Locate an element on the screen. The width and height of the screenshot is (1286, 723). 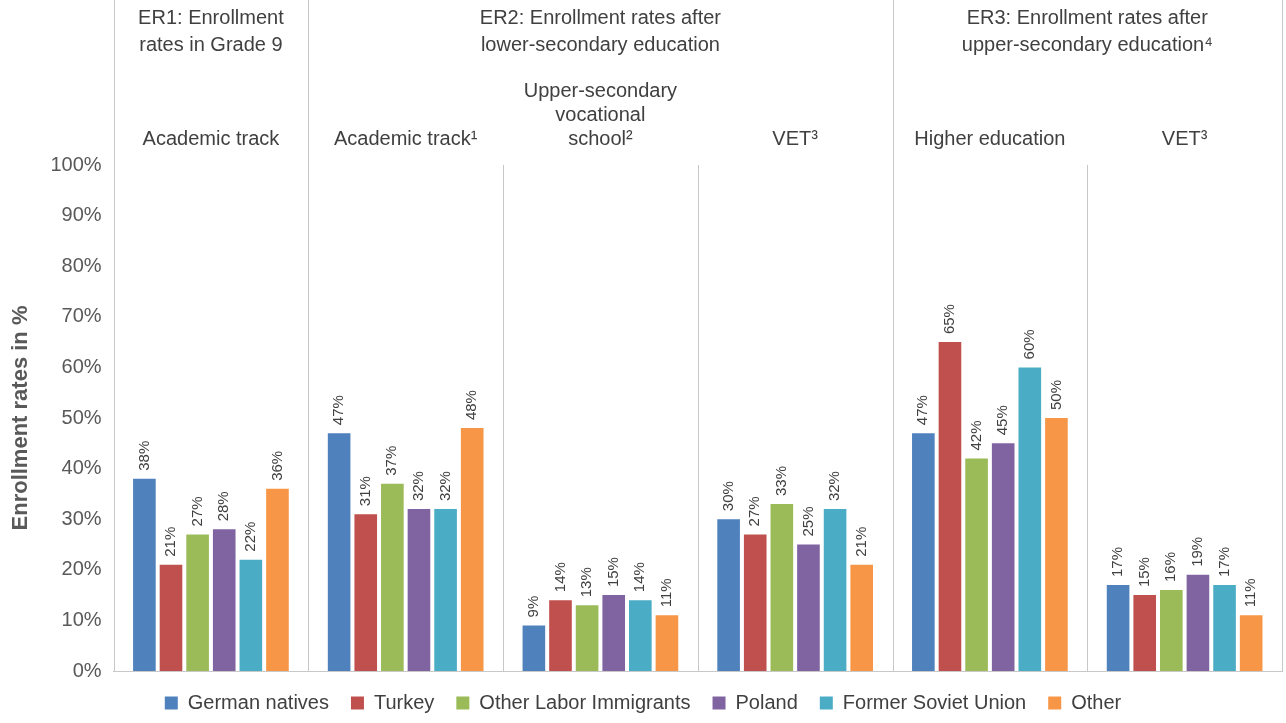
data-label: 19% is located at coordinates (1197, 551).